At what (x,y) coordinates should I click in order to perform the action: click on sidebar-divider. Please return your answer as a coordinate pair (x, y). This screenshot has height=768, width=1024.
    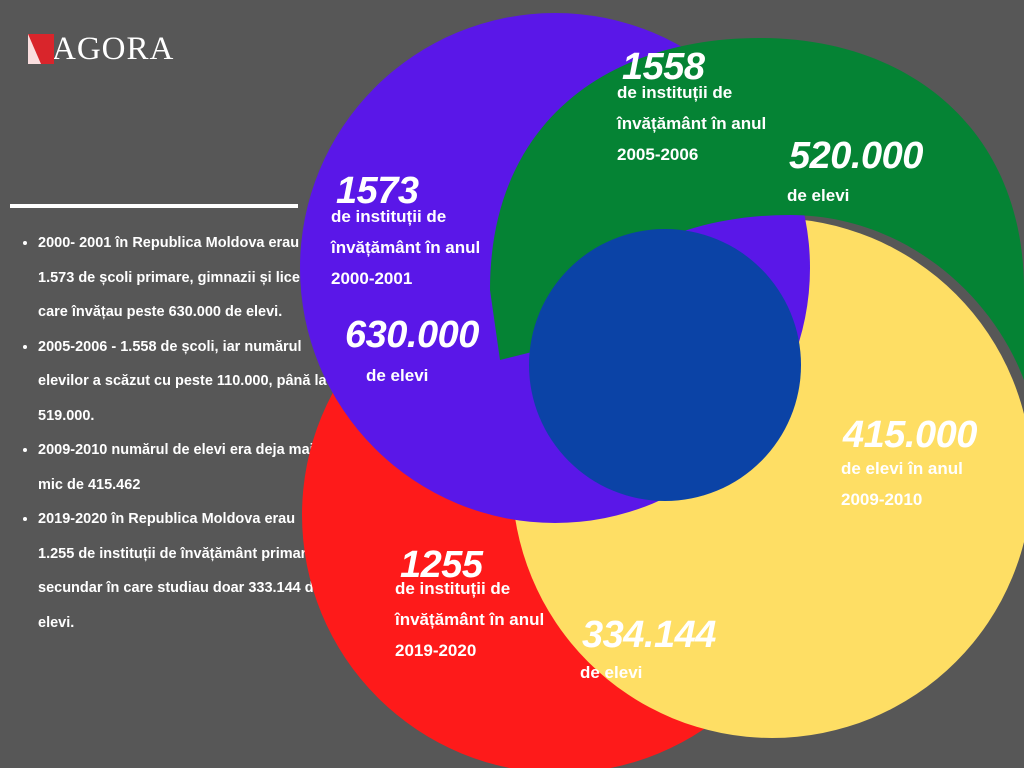
    Looking at the image, I should click on (154, 206).